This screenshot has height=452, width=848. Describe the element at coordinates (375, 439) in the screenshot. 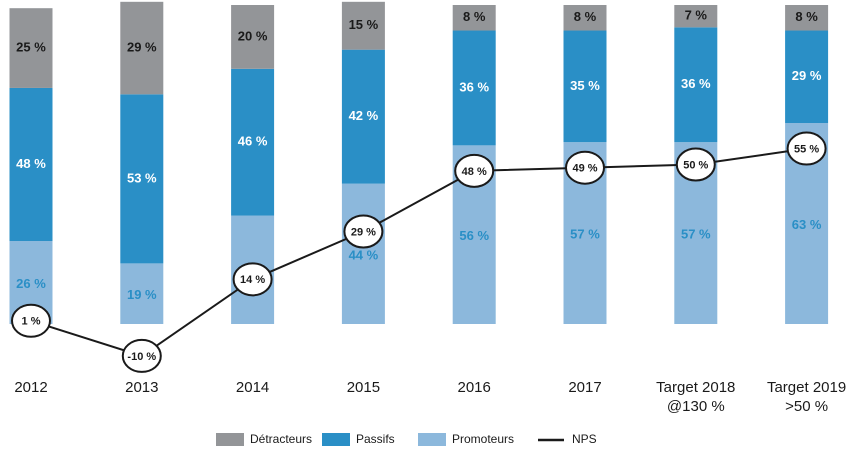

I see `legend-label: Passifs` at that location.